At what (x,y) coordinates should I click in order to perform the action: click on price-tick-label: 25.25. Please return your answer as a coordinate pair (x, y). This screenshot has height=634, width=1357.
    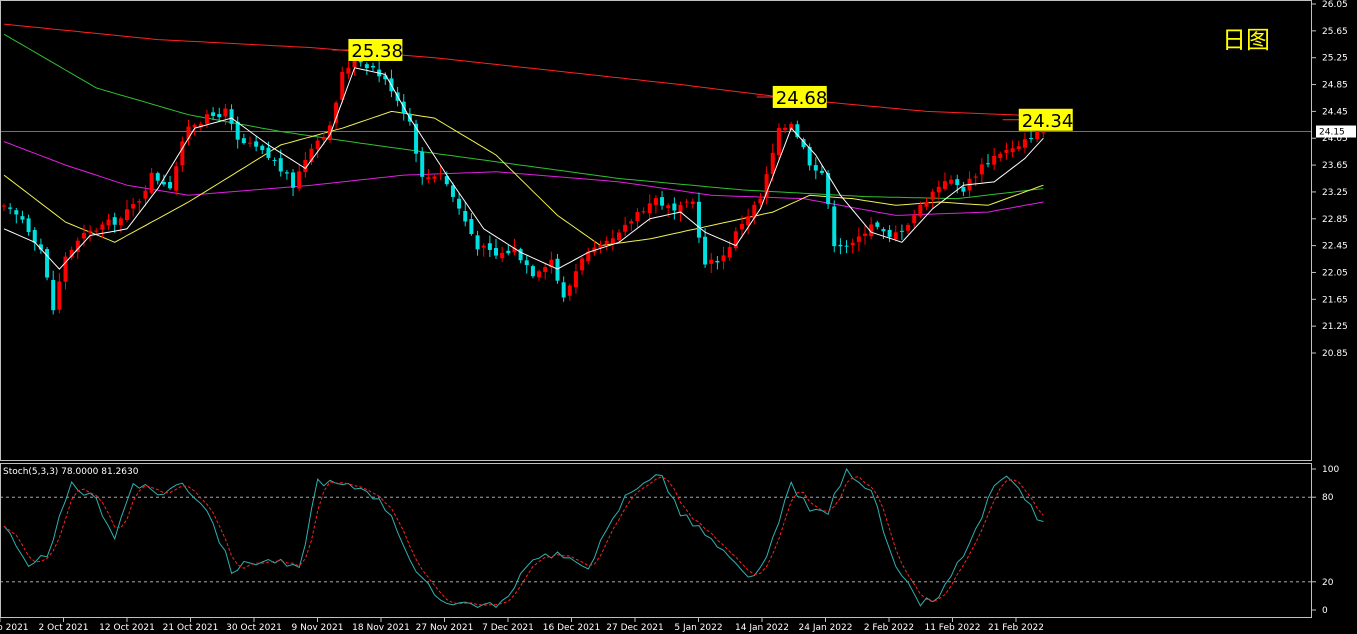
    Looking at the image, I should click on (1335, 59).